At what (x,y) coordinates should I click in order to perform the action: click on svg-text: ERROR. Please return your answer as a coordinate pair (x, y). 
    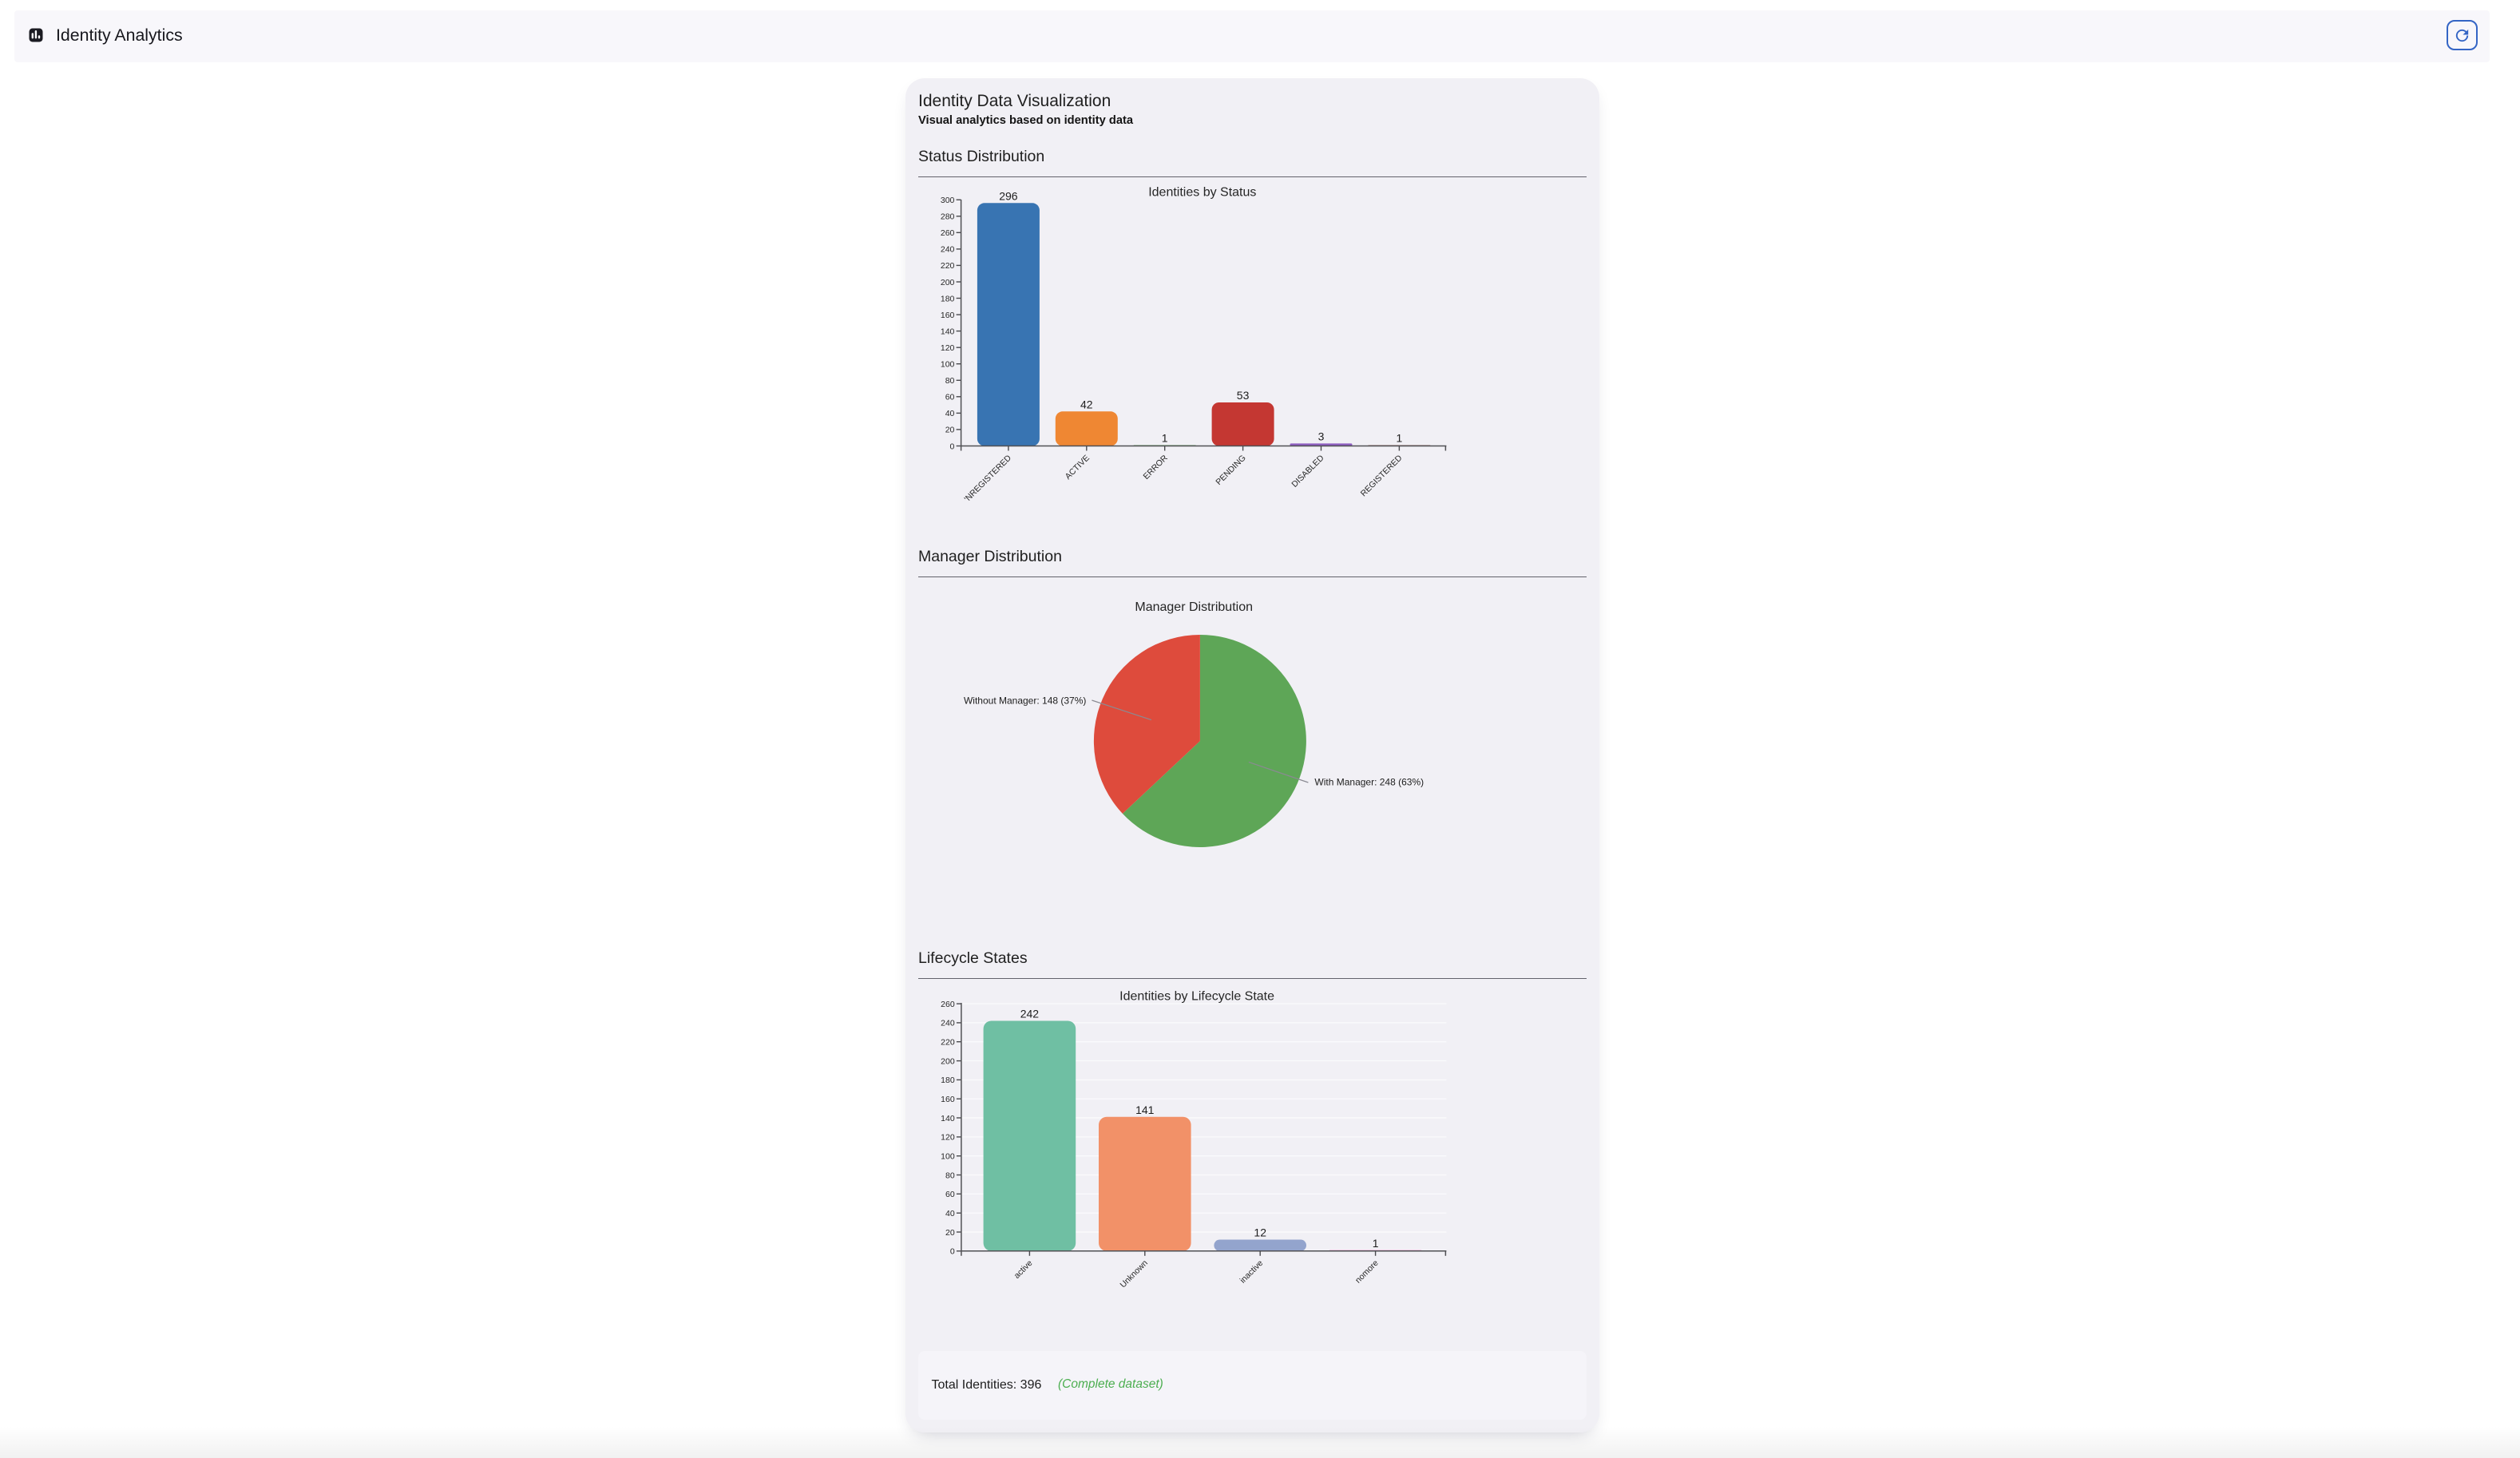
    Looking at the image, I should click on (1155, 467).